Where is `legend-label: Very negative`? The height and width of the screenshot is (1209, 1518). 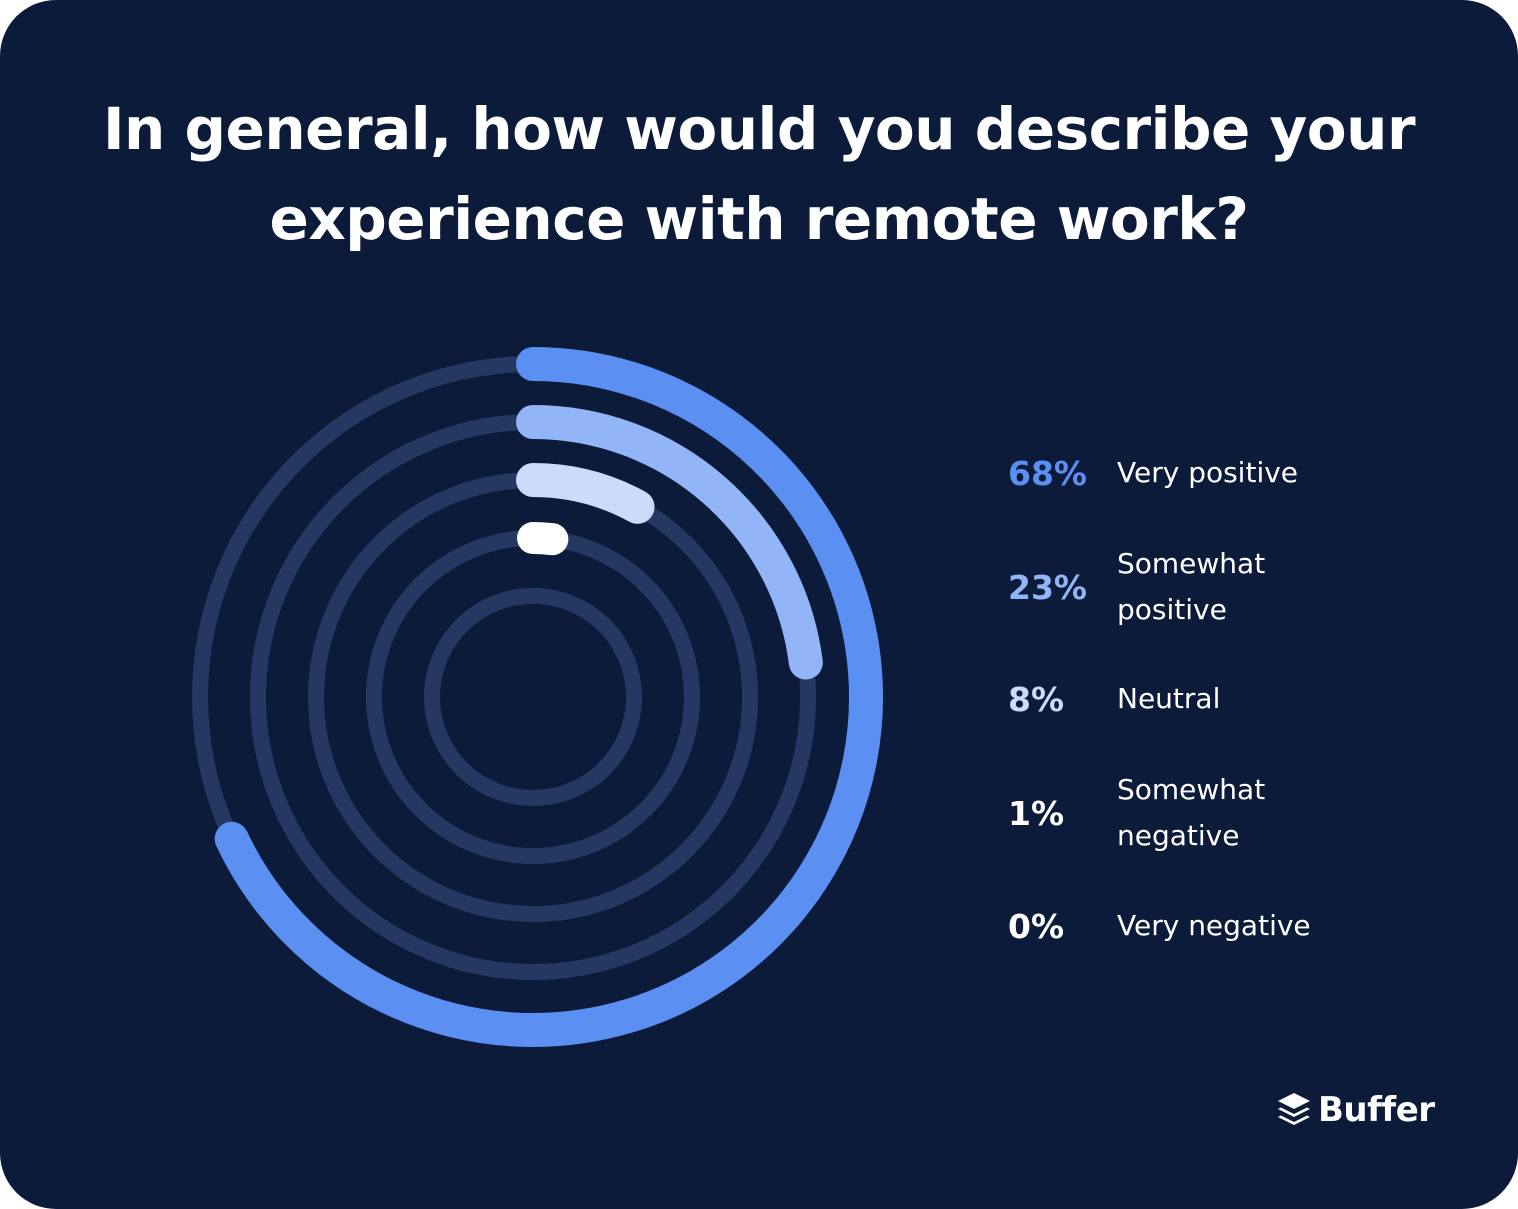 legend-label: Very negative is located at coordinates (1214, 925).